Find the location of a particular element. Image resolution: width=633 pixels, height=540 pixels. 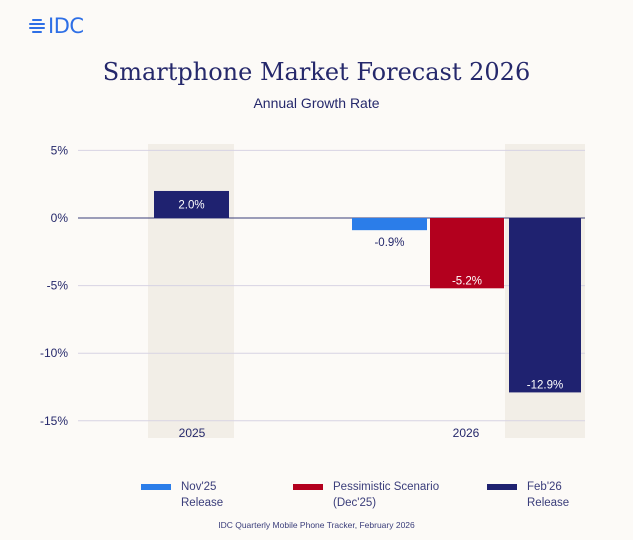

legend-label-line: Pessimistic Scenario is located at coordinates (386, 487).